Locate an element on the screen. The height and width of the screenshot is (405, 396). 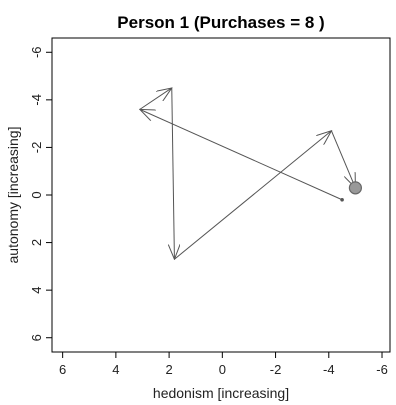
x-axis: 6 4 2 0 -2 -4 -6 is located at coordinates (223, 364).